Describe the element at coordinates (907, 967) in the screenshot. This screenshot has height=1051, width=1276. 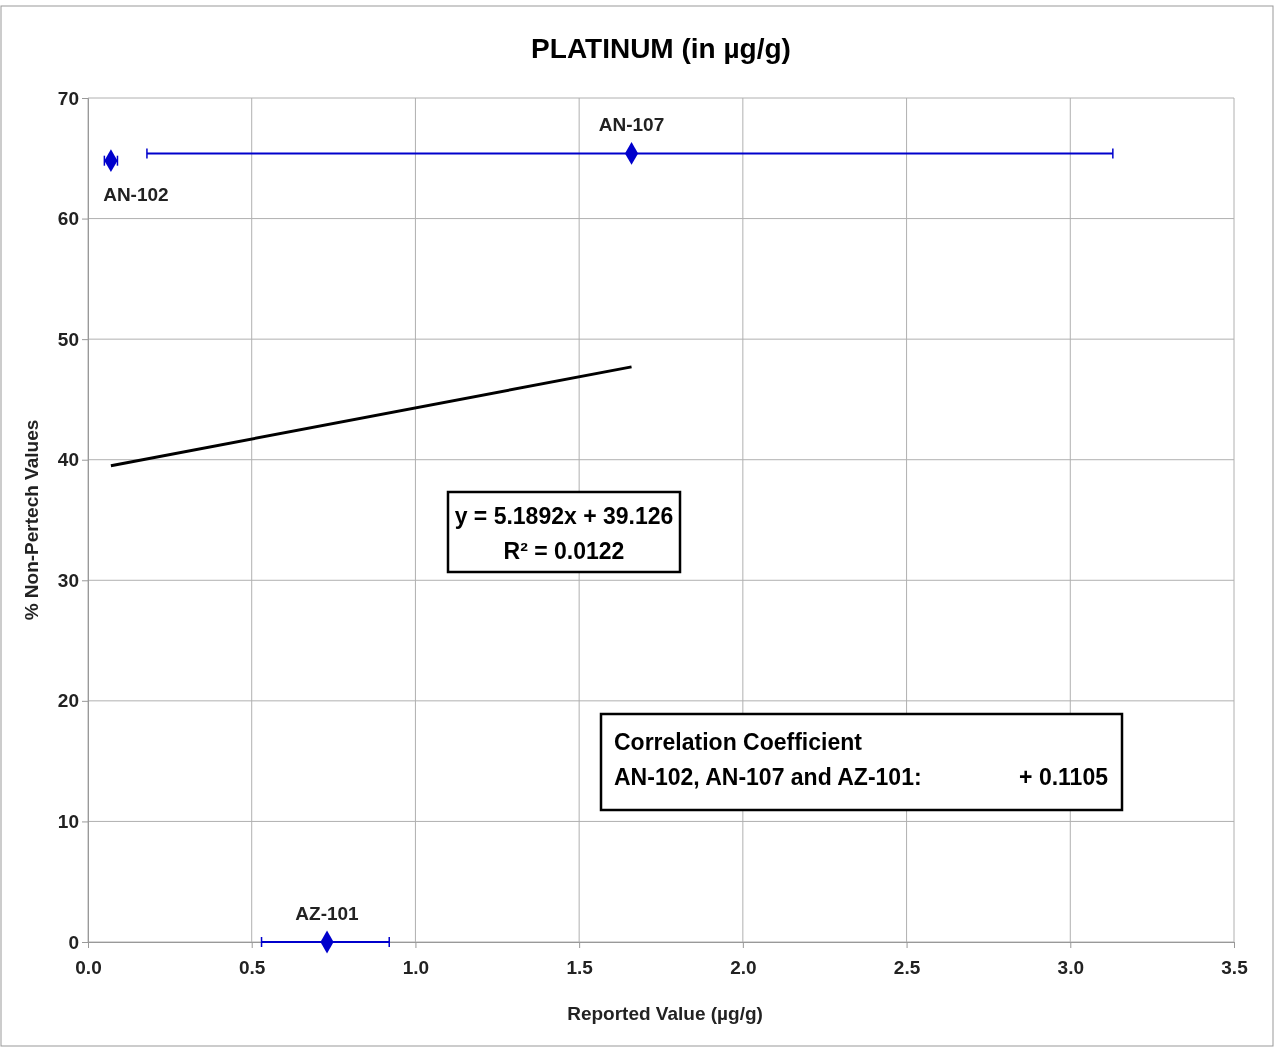
I see `x-tick-label: 2.5` at that location.